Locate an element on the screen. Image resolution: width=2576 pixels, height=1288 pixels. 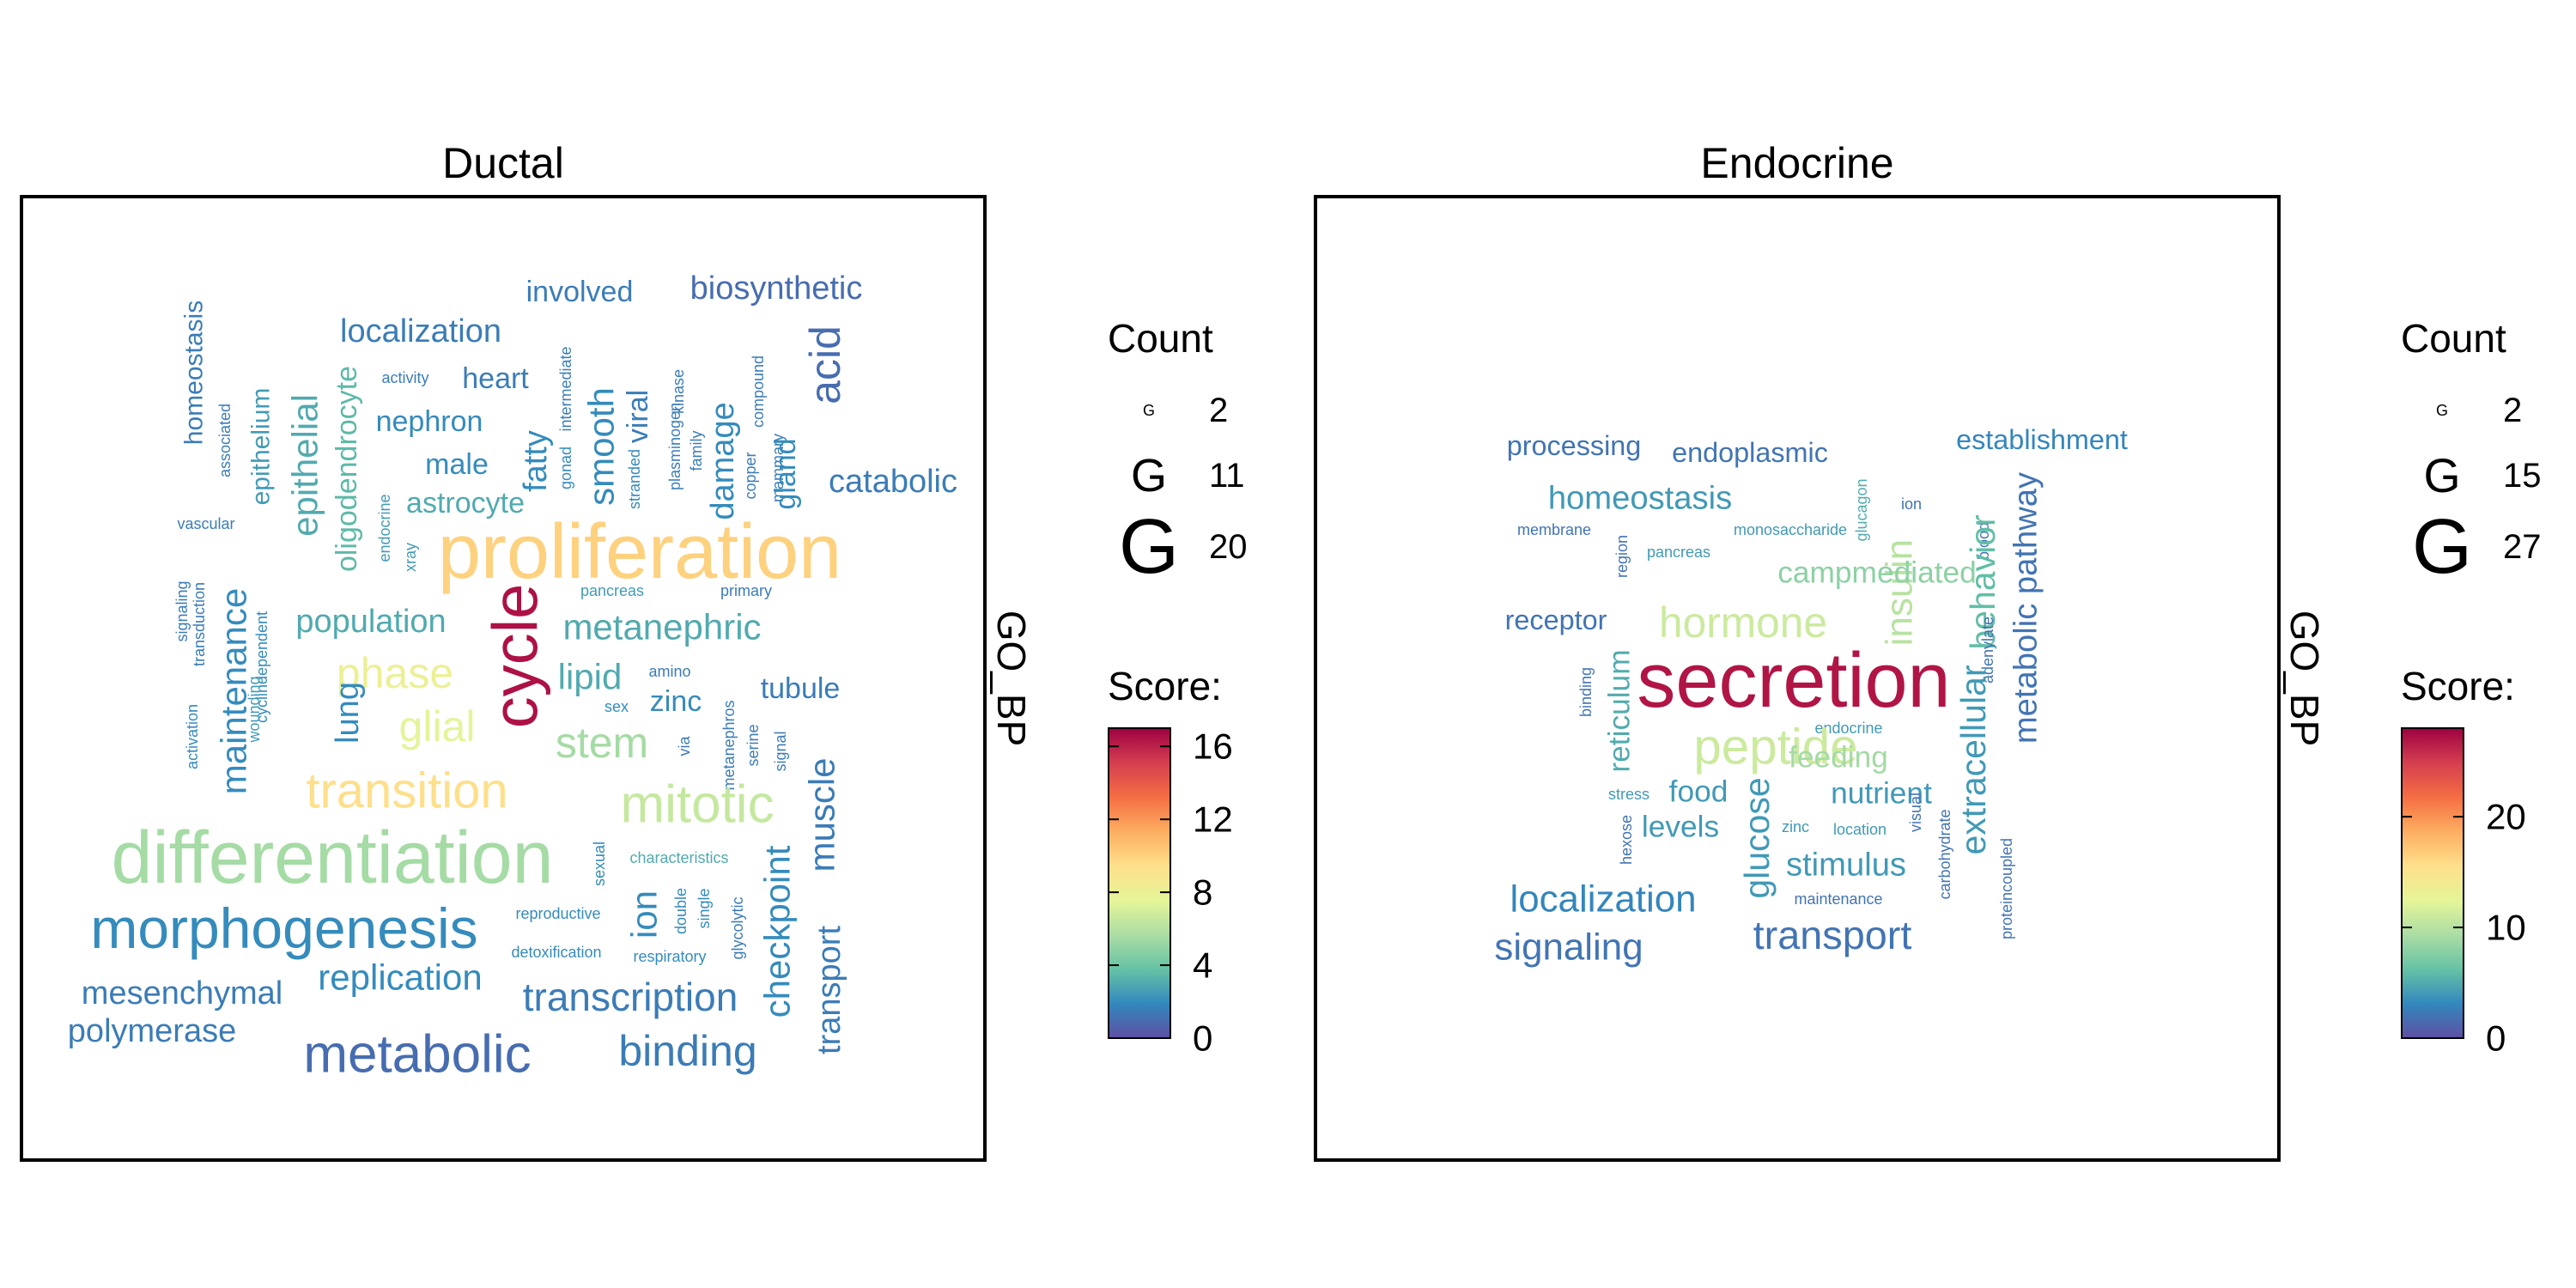
word-transcription: transcription is located at coordinates (630, 997).